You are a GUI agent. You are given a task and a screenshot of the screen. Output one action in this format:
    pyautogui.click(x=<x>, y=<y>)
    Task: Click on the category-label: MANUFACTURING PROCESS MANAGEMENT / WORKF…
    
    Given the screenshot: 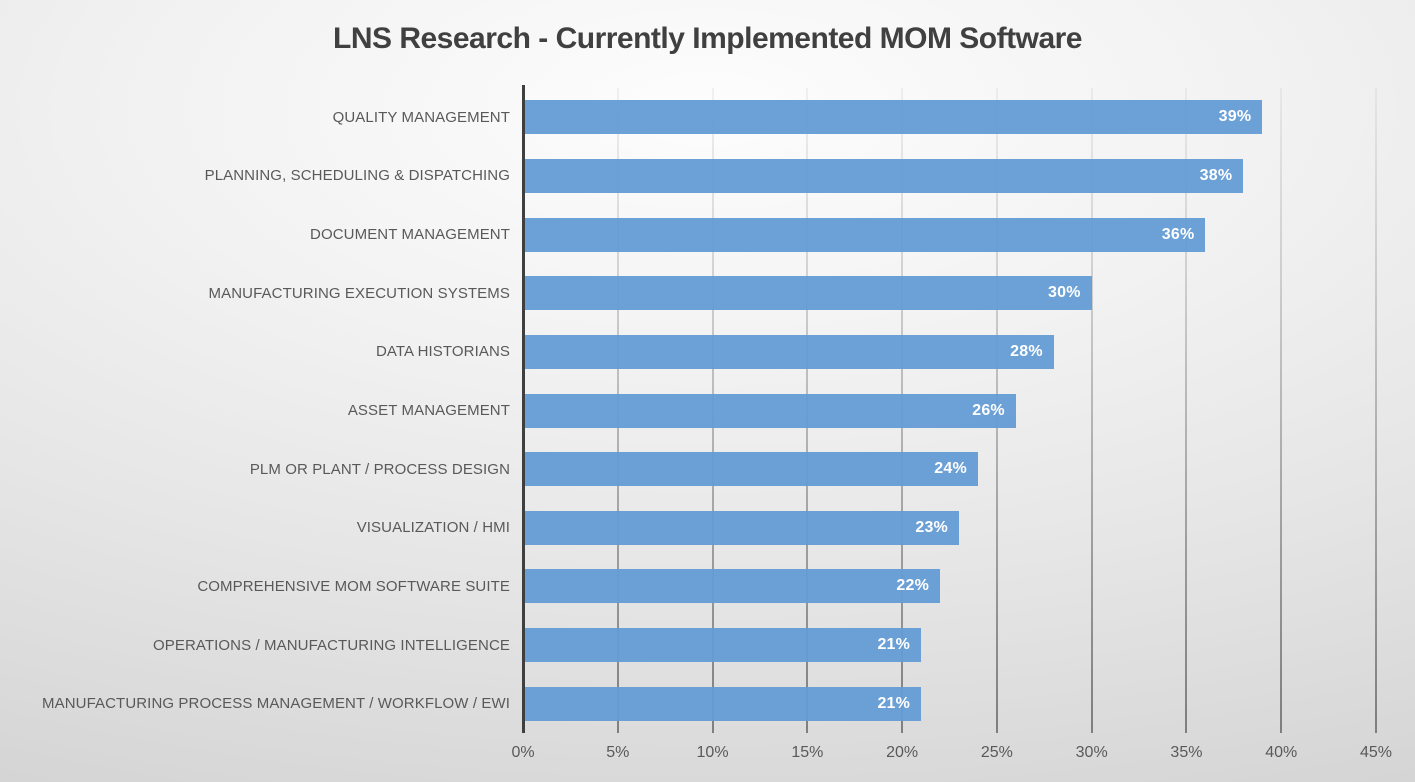 What is the action you would take?
    pyautogui.click(x=276, y=704)
    